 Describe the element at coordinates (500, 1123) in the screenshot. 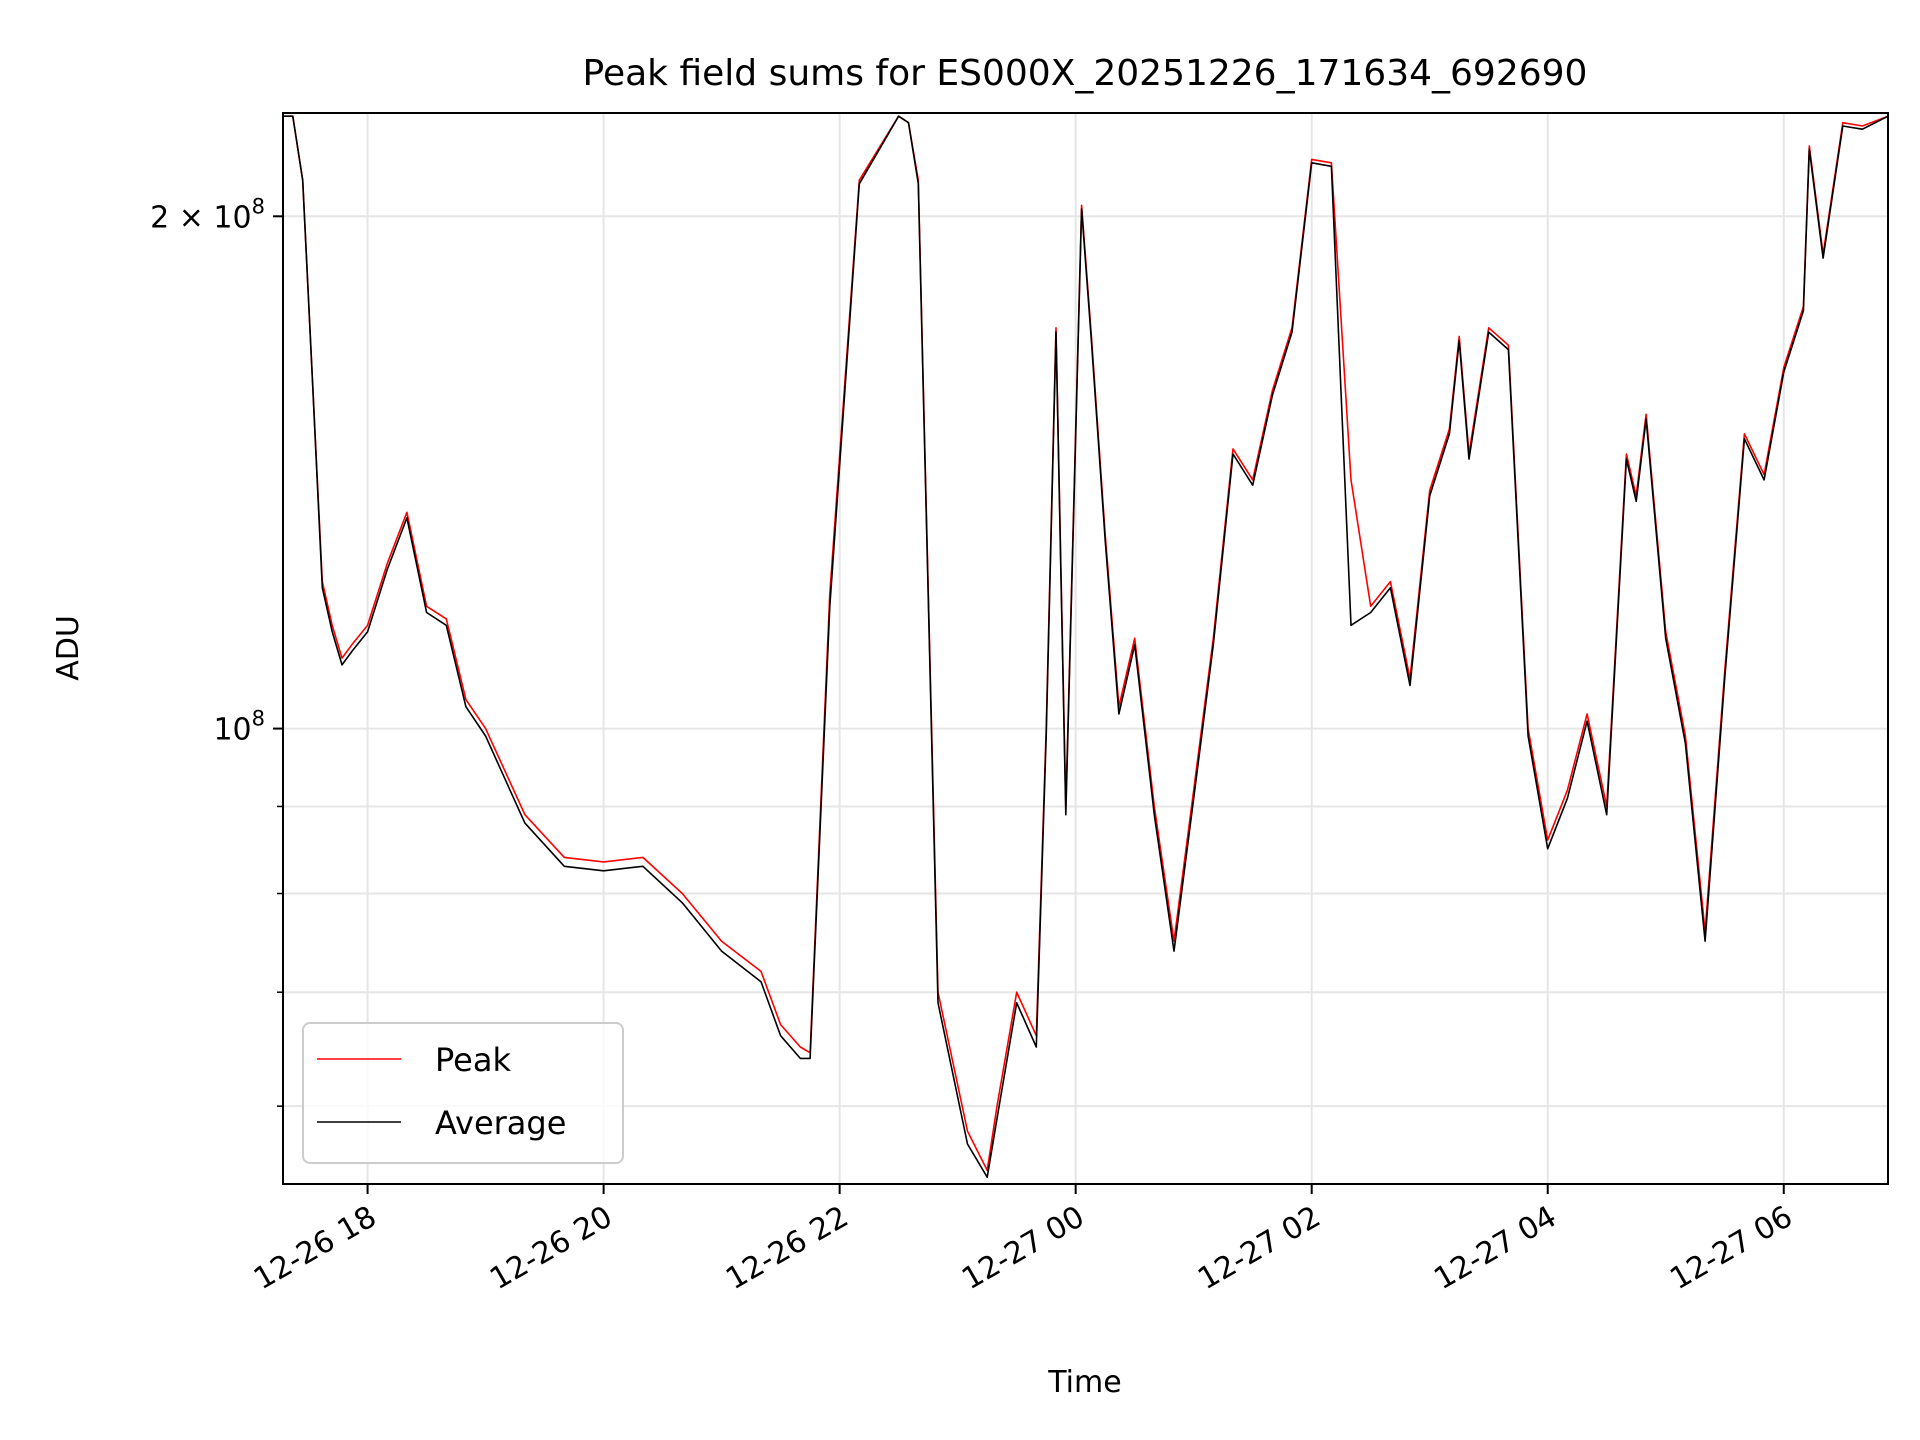

I see `legend-average-label: Average` at that location.